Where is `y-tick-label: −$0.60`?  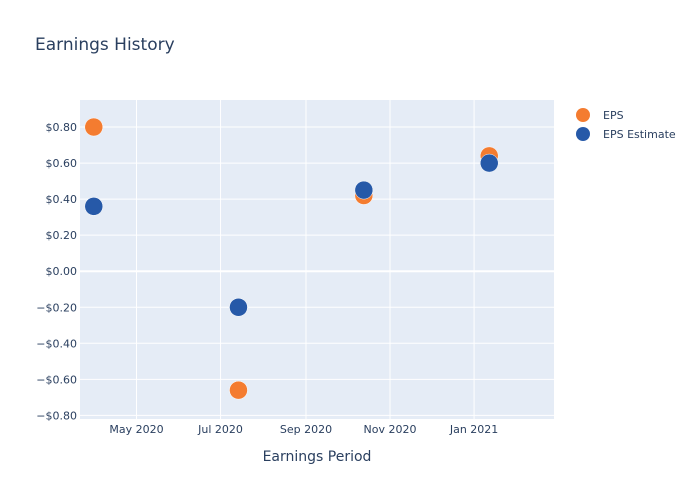 y-tick-label: −$0.60 is located at coordinates (56, 379).